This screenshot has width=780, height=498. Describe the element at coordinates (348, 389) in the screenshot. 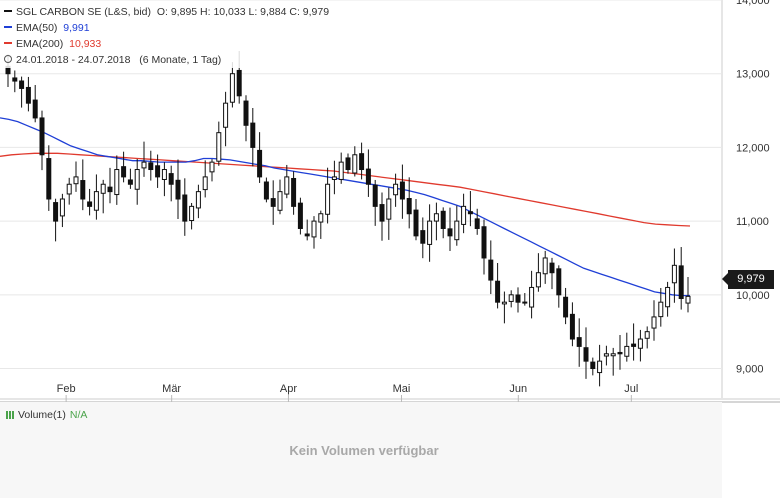

I see `x-axis-labels: Feb Mär Apr Mai Jun Jul` at that location.